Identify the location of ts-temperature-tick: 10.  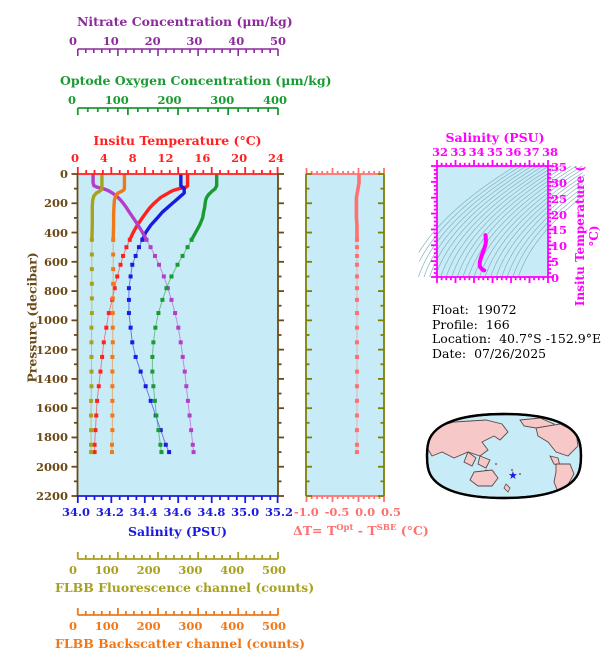
(559, 246).